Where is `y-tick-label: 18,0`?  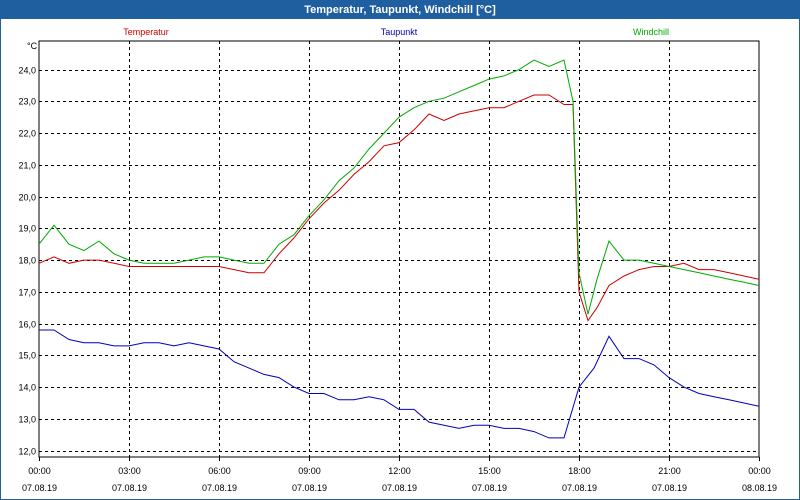
y-tick-label: 18,0 is located at coordinates (27, 261).